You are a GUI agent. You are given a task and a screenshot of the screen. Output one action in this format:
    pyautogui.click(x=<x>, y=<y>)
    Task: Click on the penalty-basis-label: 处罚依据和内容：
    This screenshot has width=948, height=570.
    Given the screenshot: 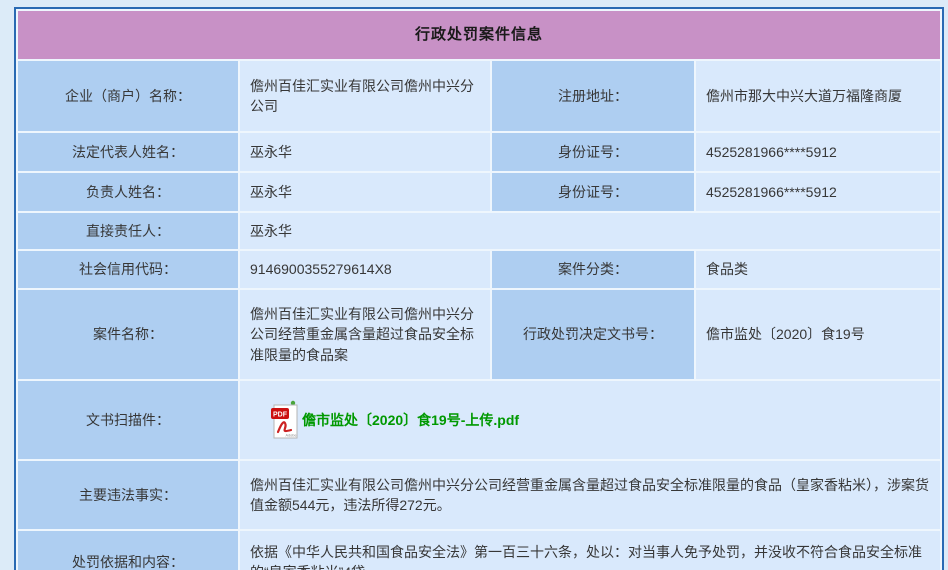 What is the action you would take?
    pyautogui.click(x=128, y=550)
    